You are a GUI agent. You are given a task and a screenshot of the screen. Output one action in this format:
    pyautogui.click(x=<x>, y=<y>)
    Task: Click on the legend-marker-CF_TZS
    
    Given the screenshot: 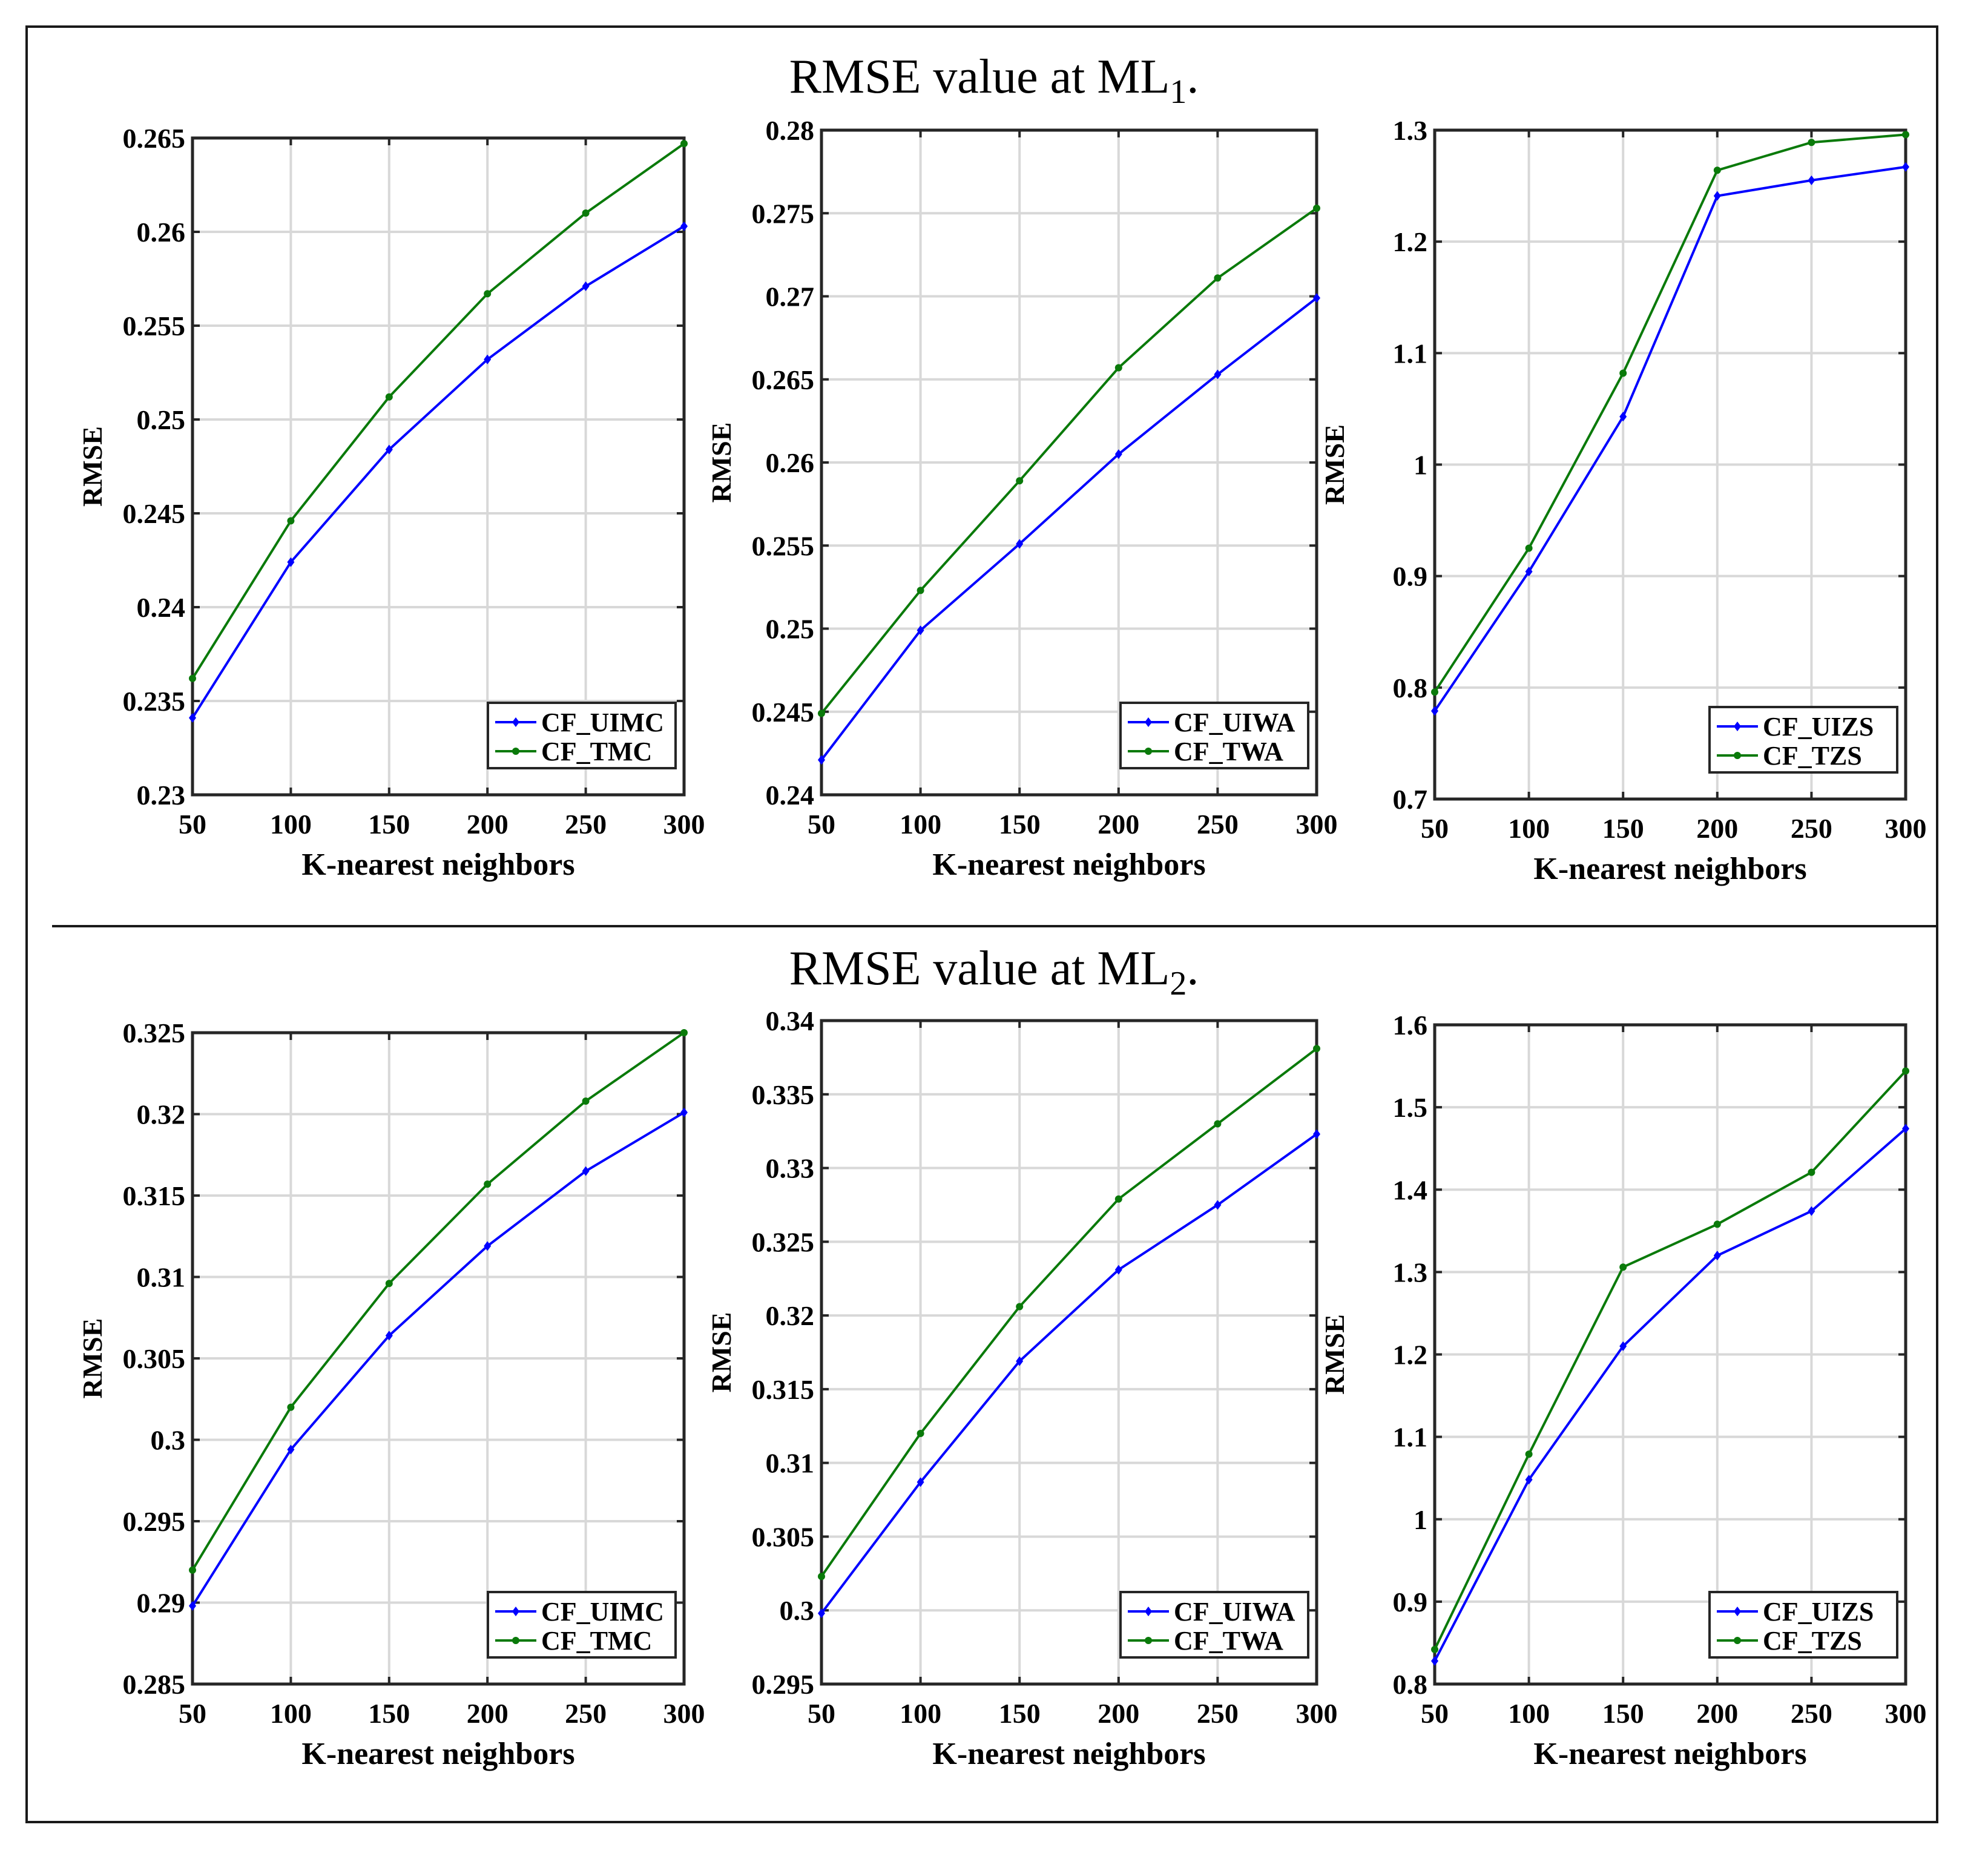 What is the action you would take?
    pyautogui.click(x=1737, y=756)
    